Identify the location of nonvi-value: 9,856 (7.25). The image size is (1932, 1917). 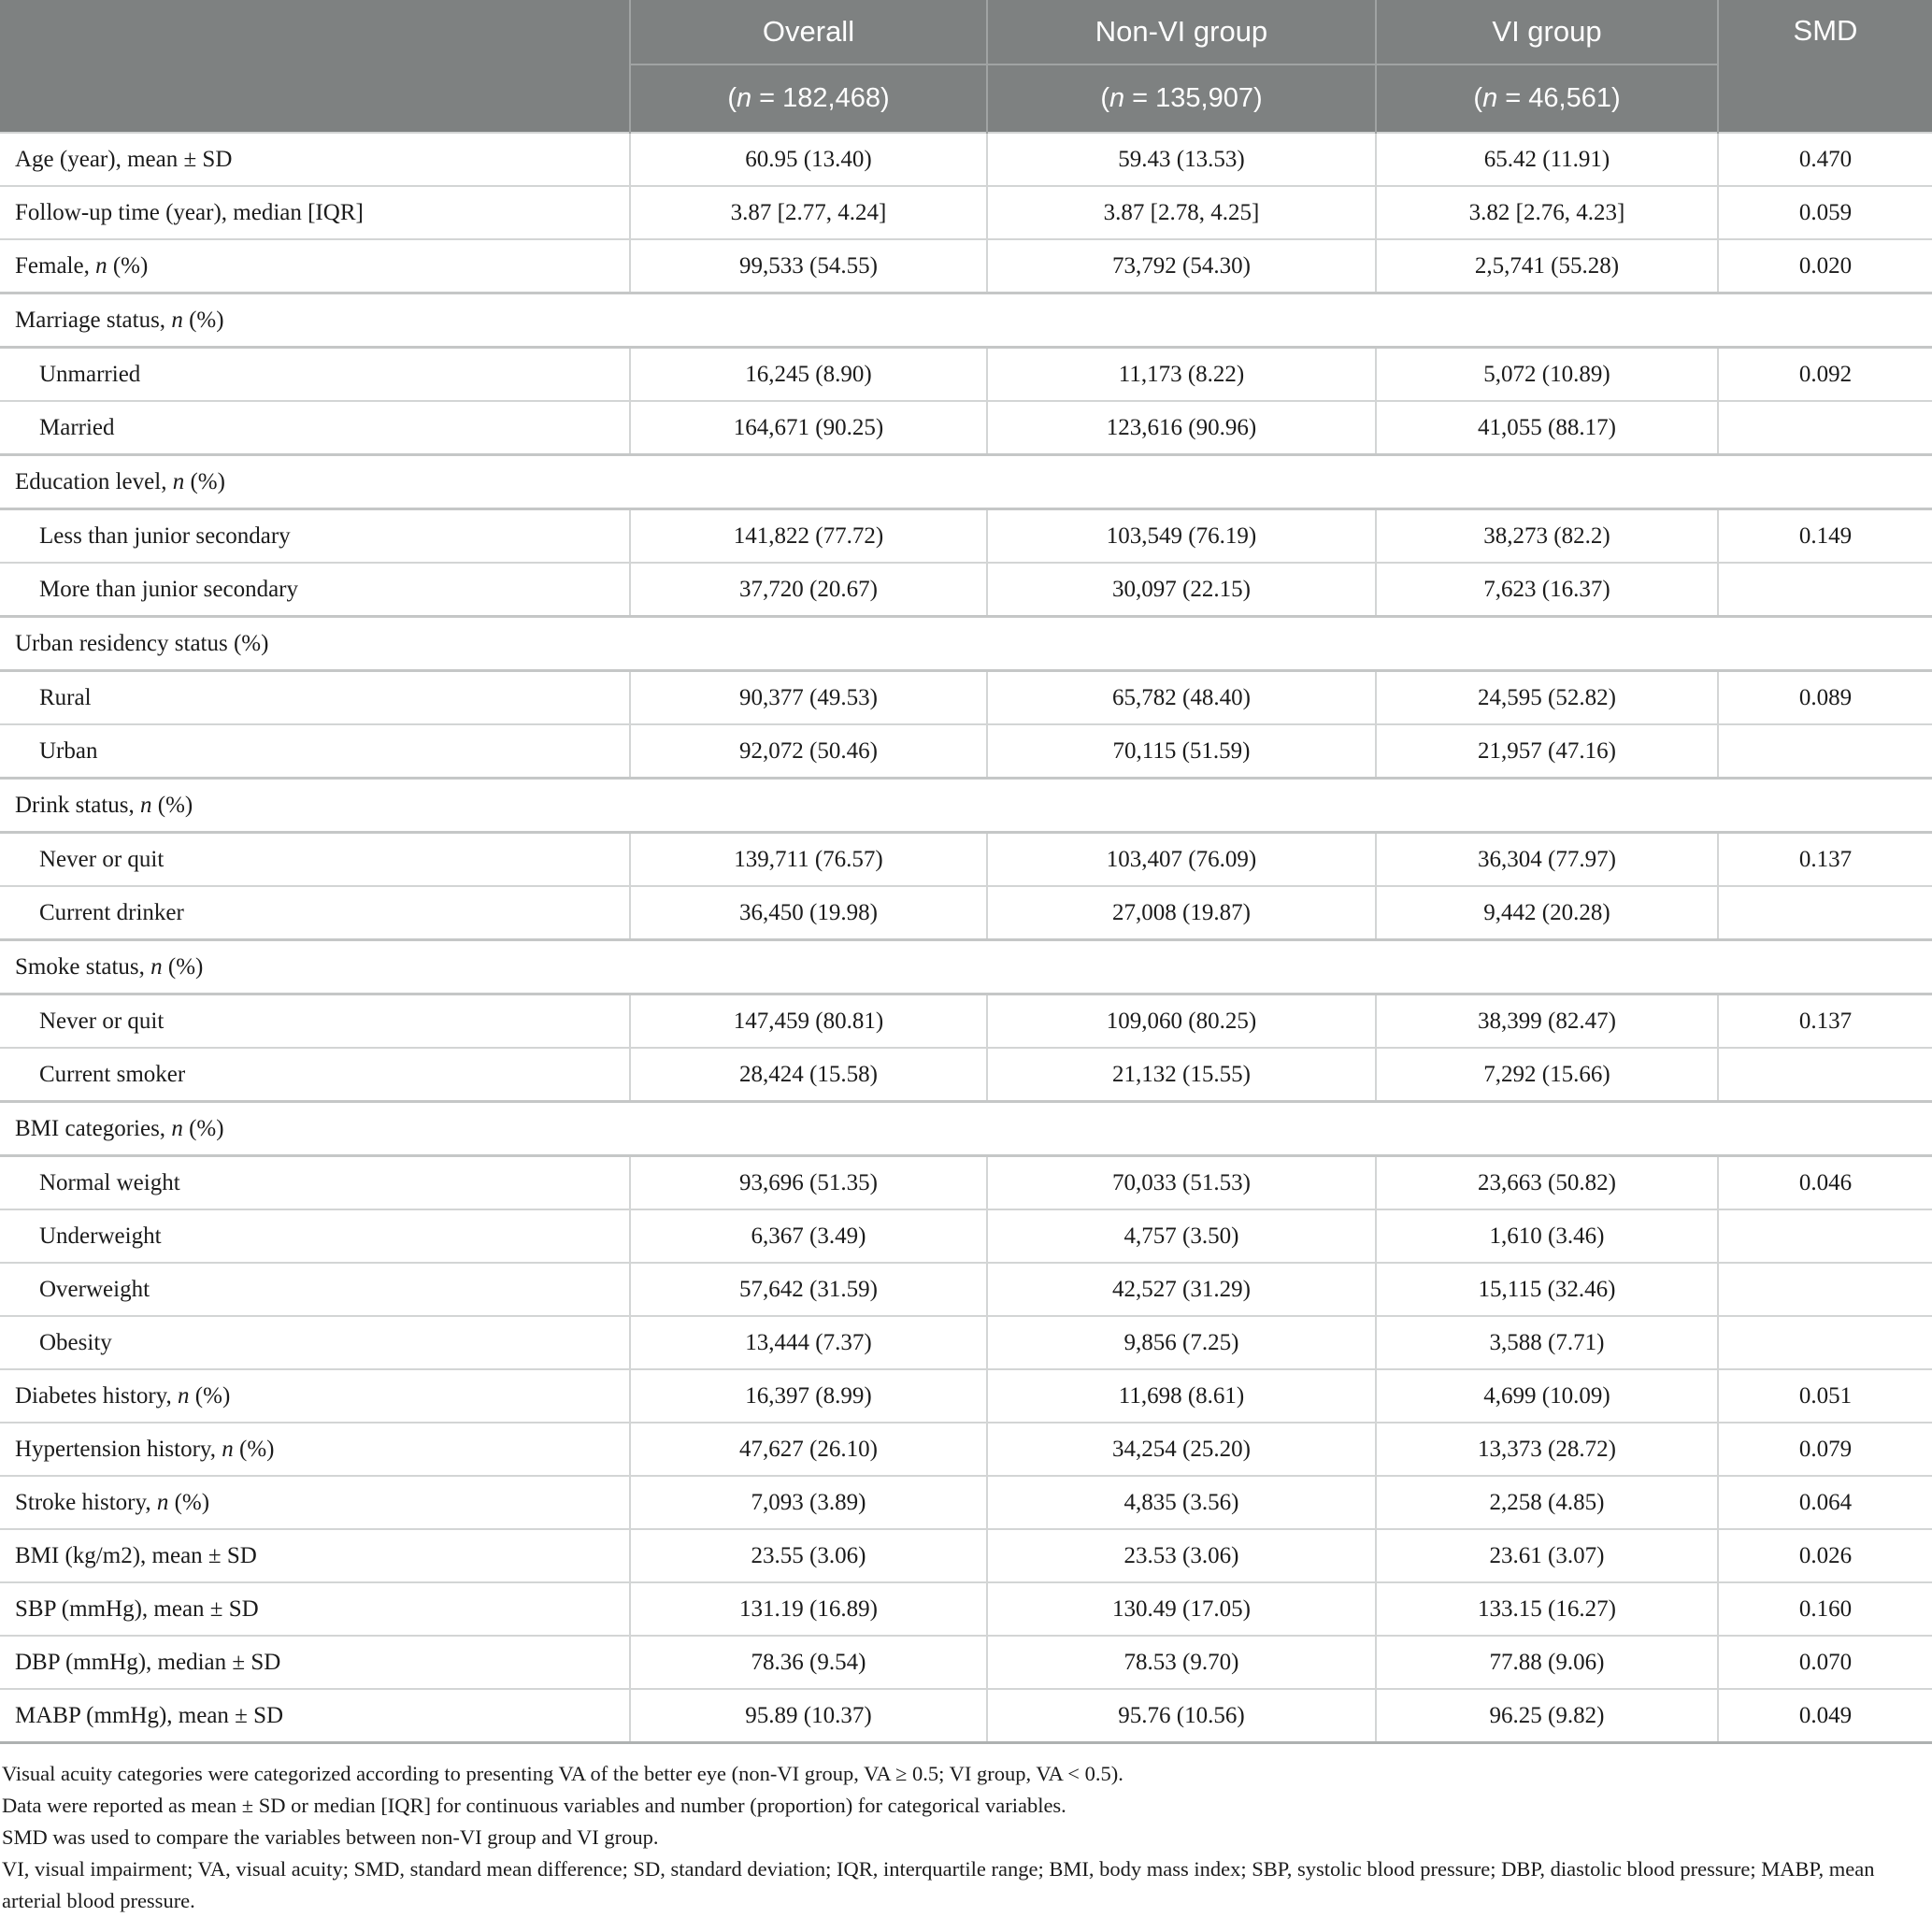
(1181, 1342).